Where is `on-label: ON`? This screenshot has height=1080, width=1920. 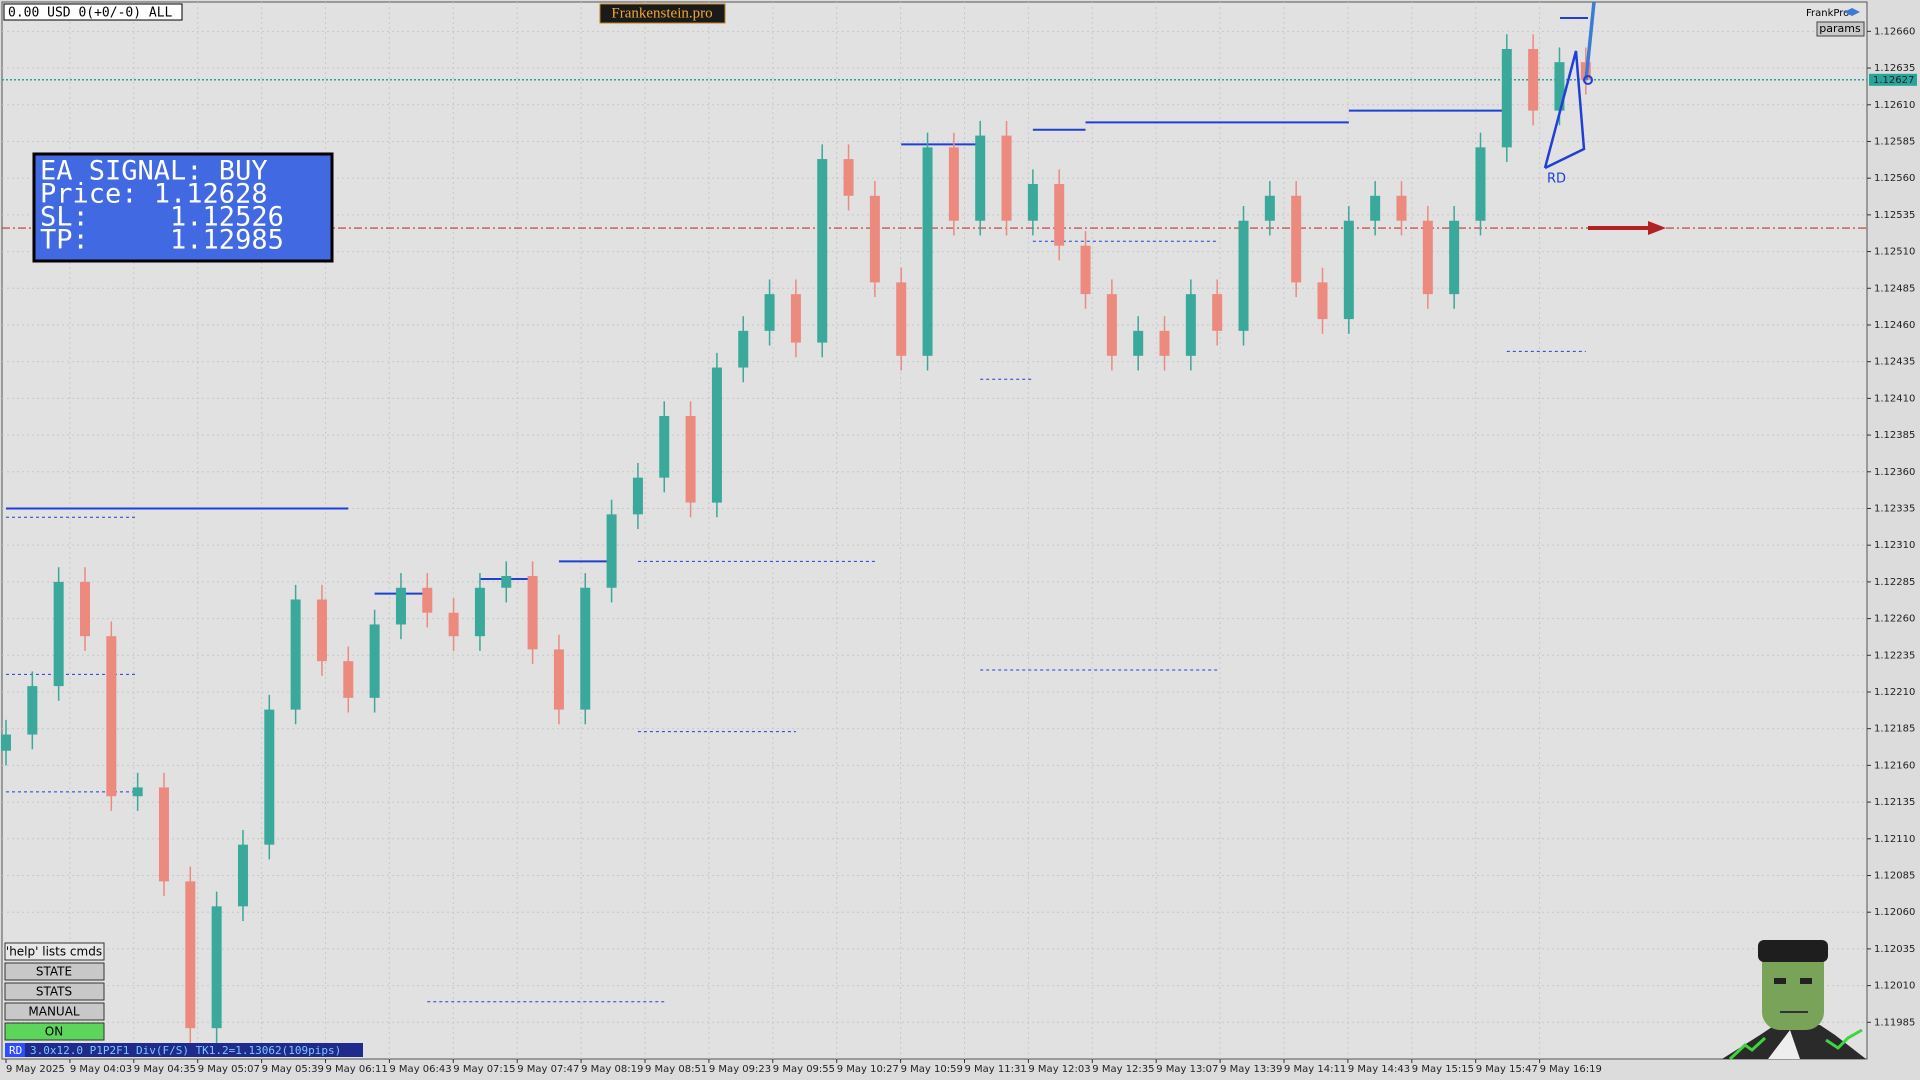 on-label: ON is located at coordinates (54, 1032).